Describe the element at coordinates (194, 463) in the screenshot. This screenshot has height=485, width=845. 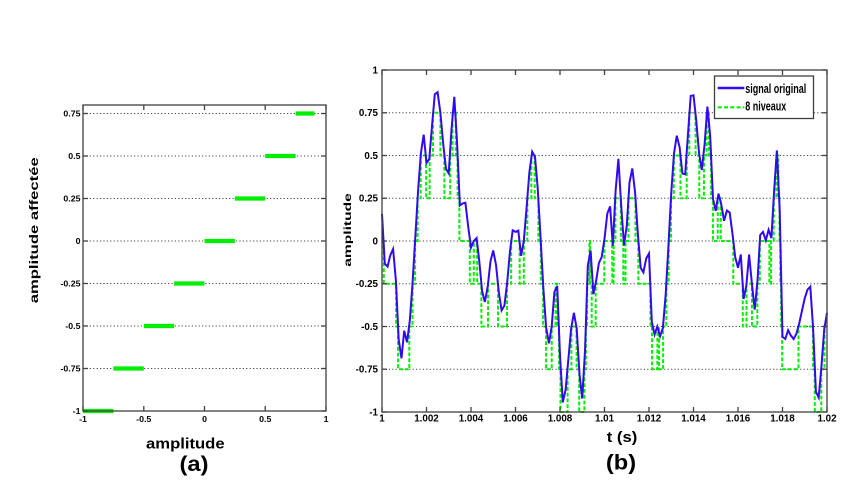
I see `svg-text: (a)` at that location.